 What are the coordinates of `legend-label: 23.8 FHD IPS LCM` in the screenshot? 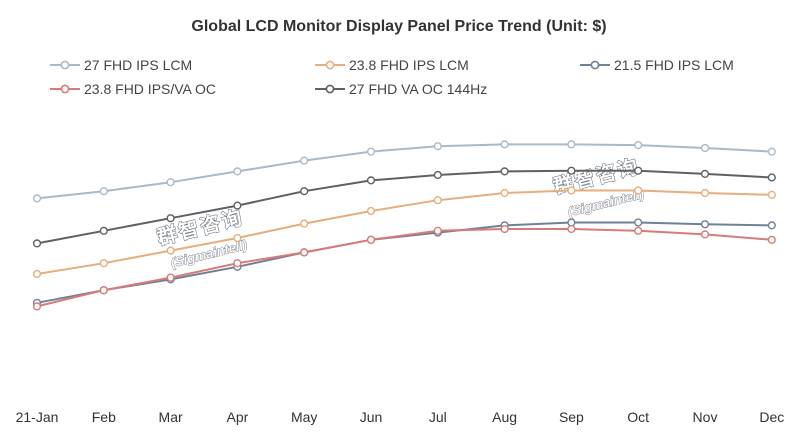 It's located at (409, 65).